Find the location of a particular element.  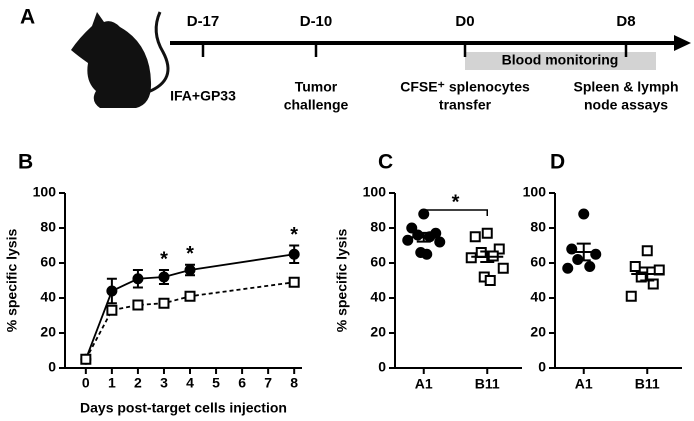

event-label: IFA+GP33 is located at coordinates (203, 96).